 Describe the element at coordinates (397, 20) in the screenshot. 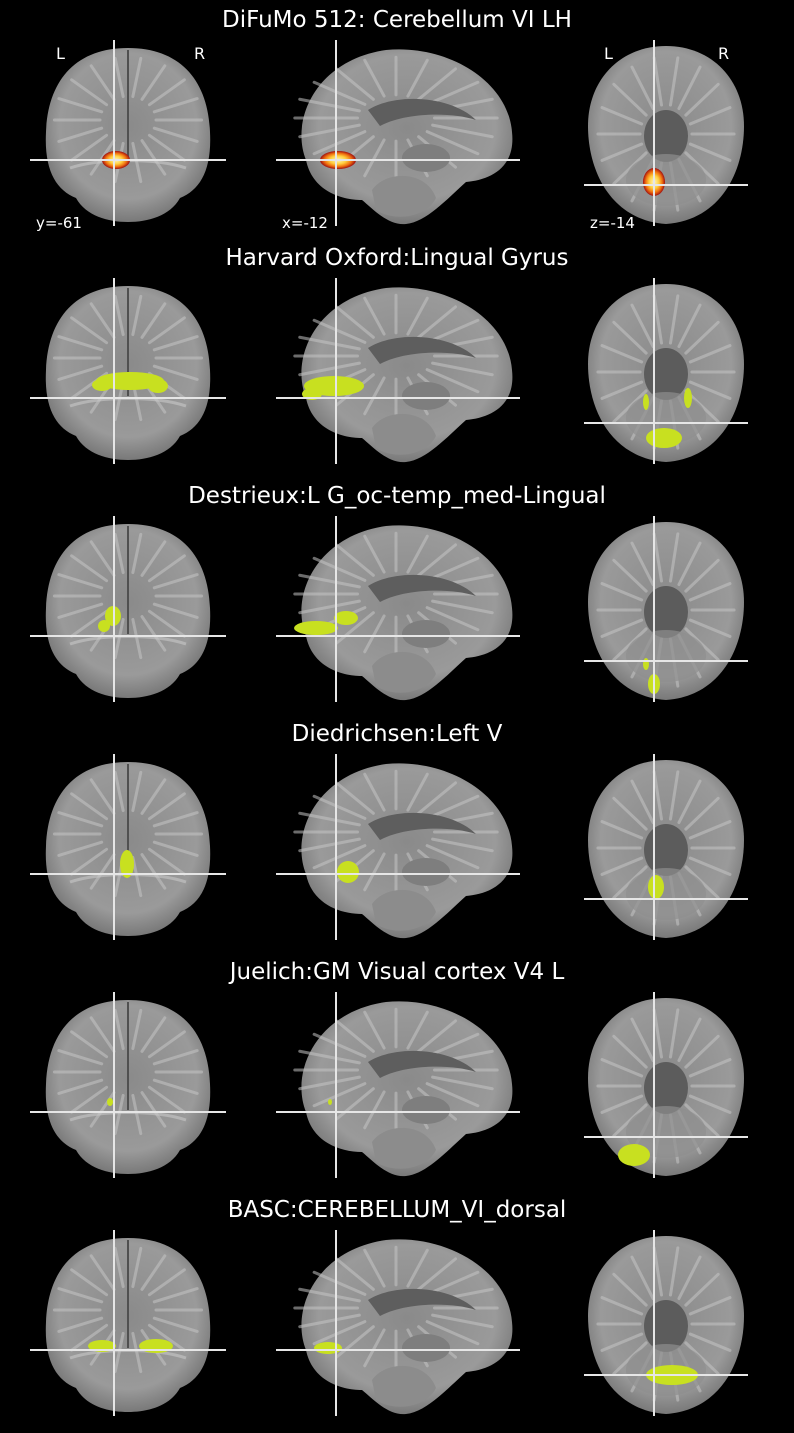

I see `row-title: DiFuMo 512: Cerebellum VI LH` at that location.